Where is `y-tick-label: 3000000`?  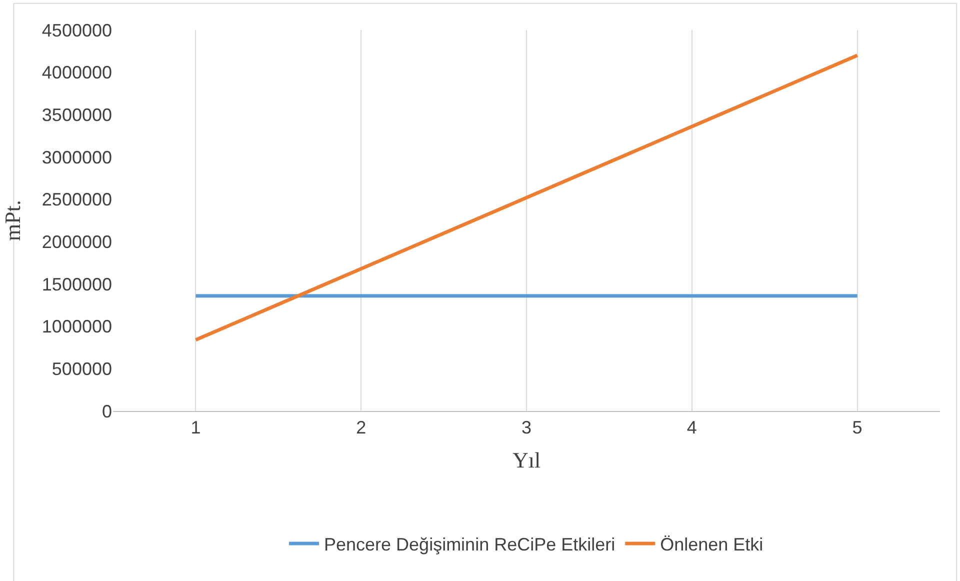 y-tick-label: 3000000 is located at coordinates (77, 157).